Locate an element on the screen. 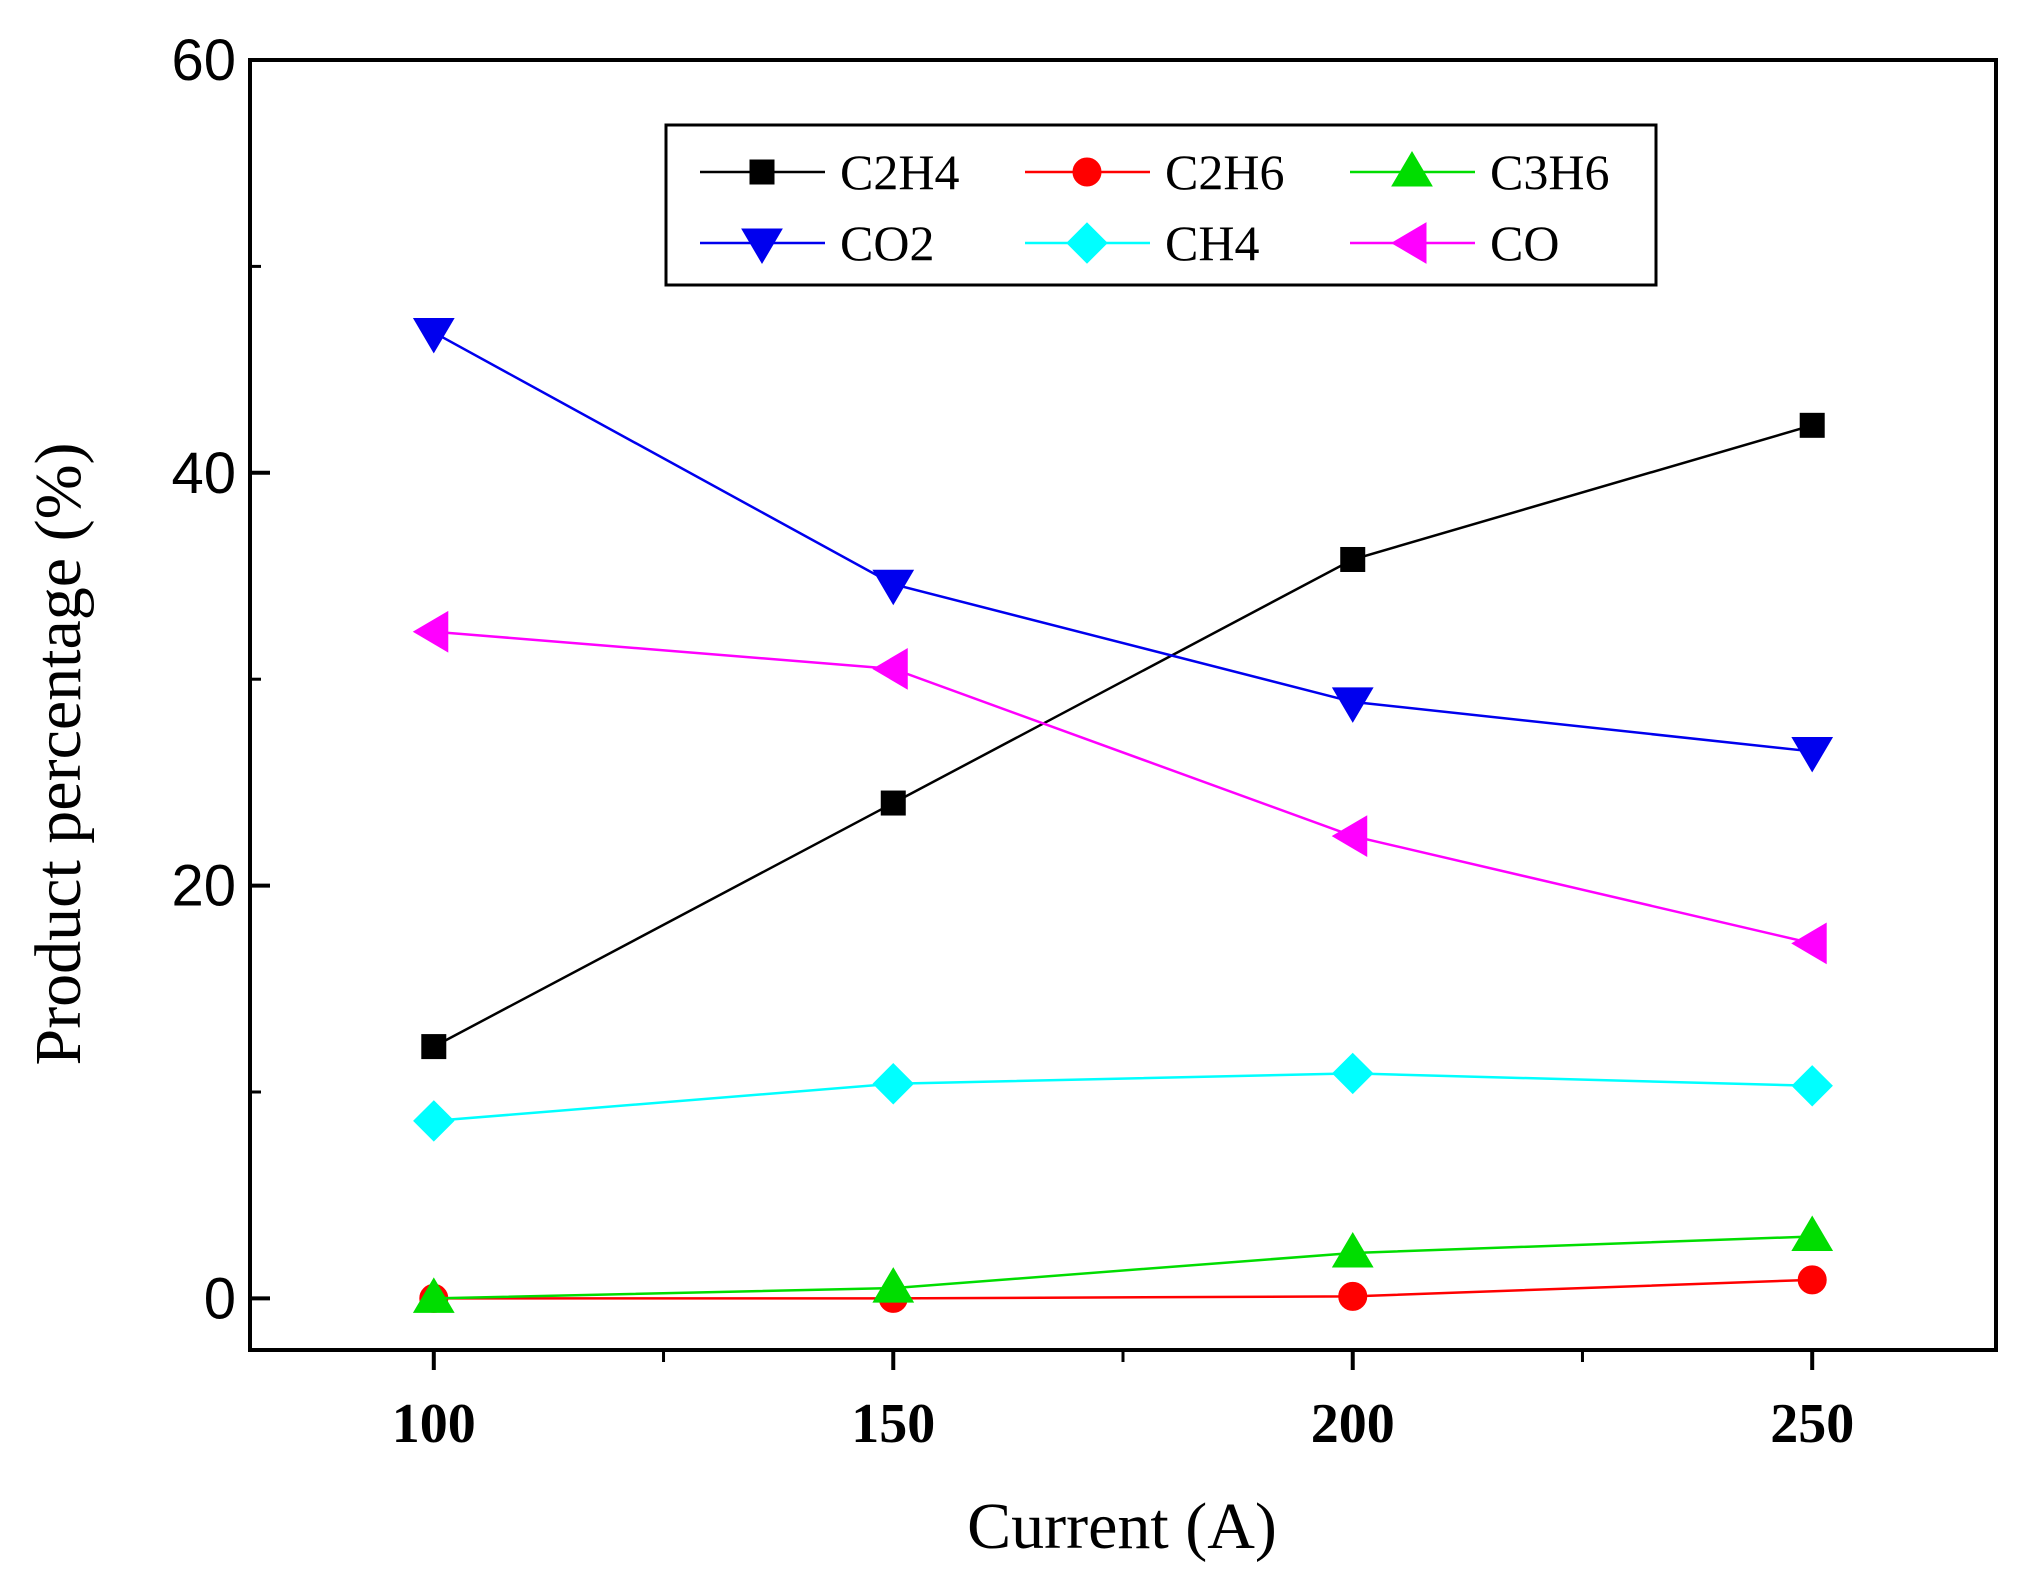 This screenshot has height=1582, width=2024. legend: C2H4 C2H6 C3H6 CO2 CH4 CO is located at coordinates (1161, 205).